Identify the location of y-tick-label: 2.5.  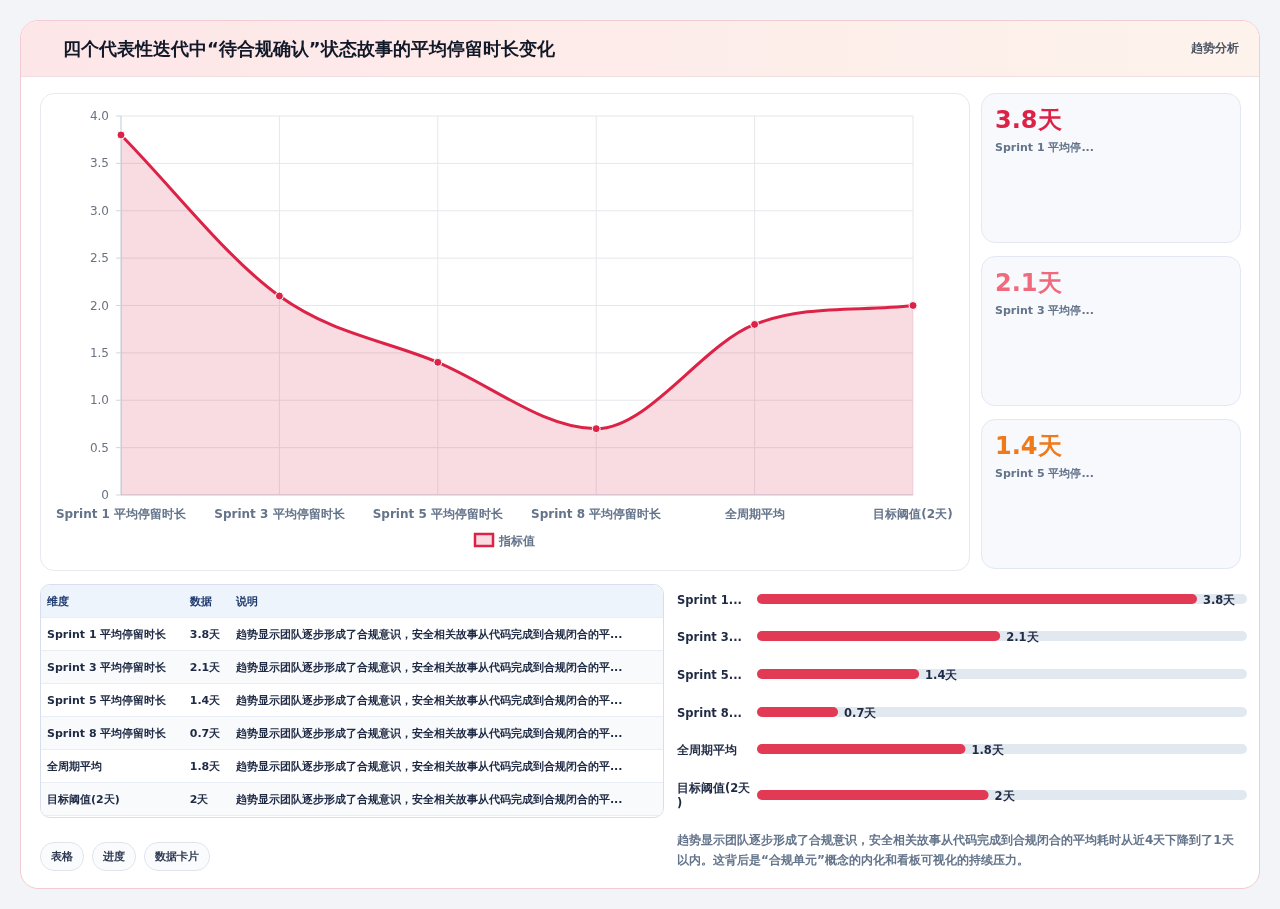
(99, 258).